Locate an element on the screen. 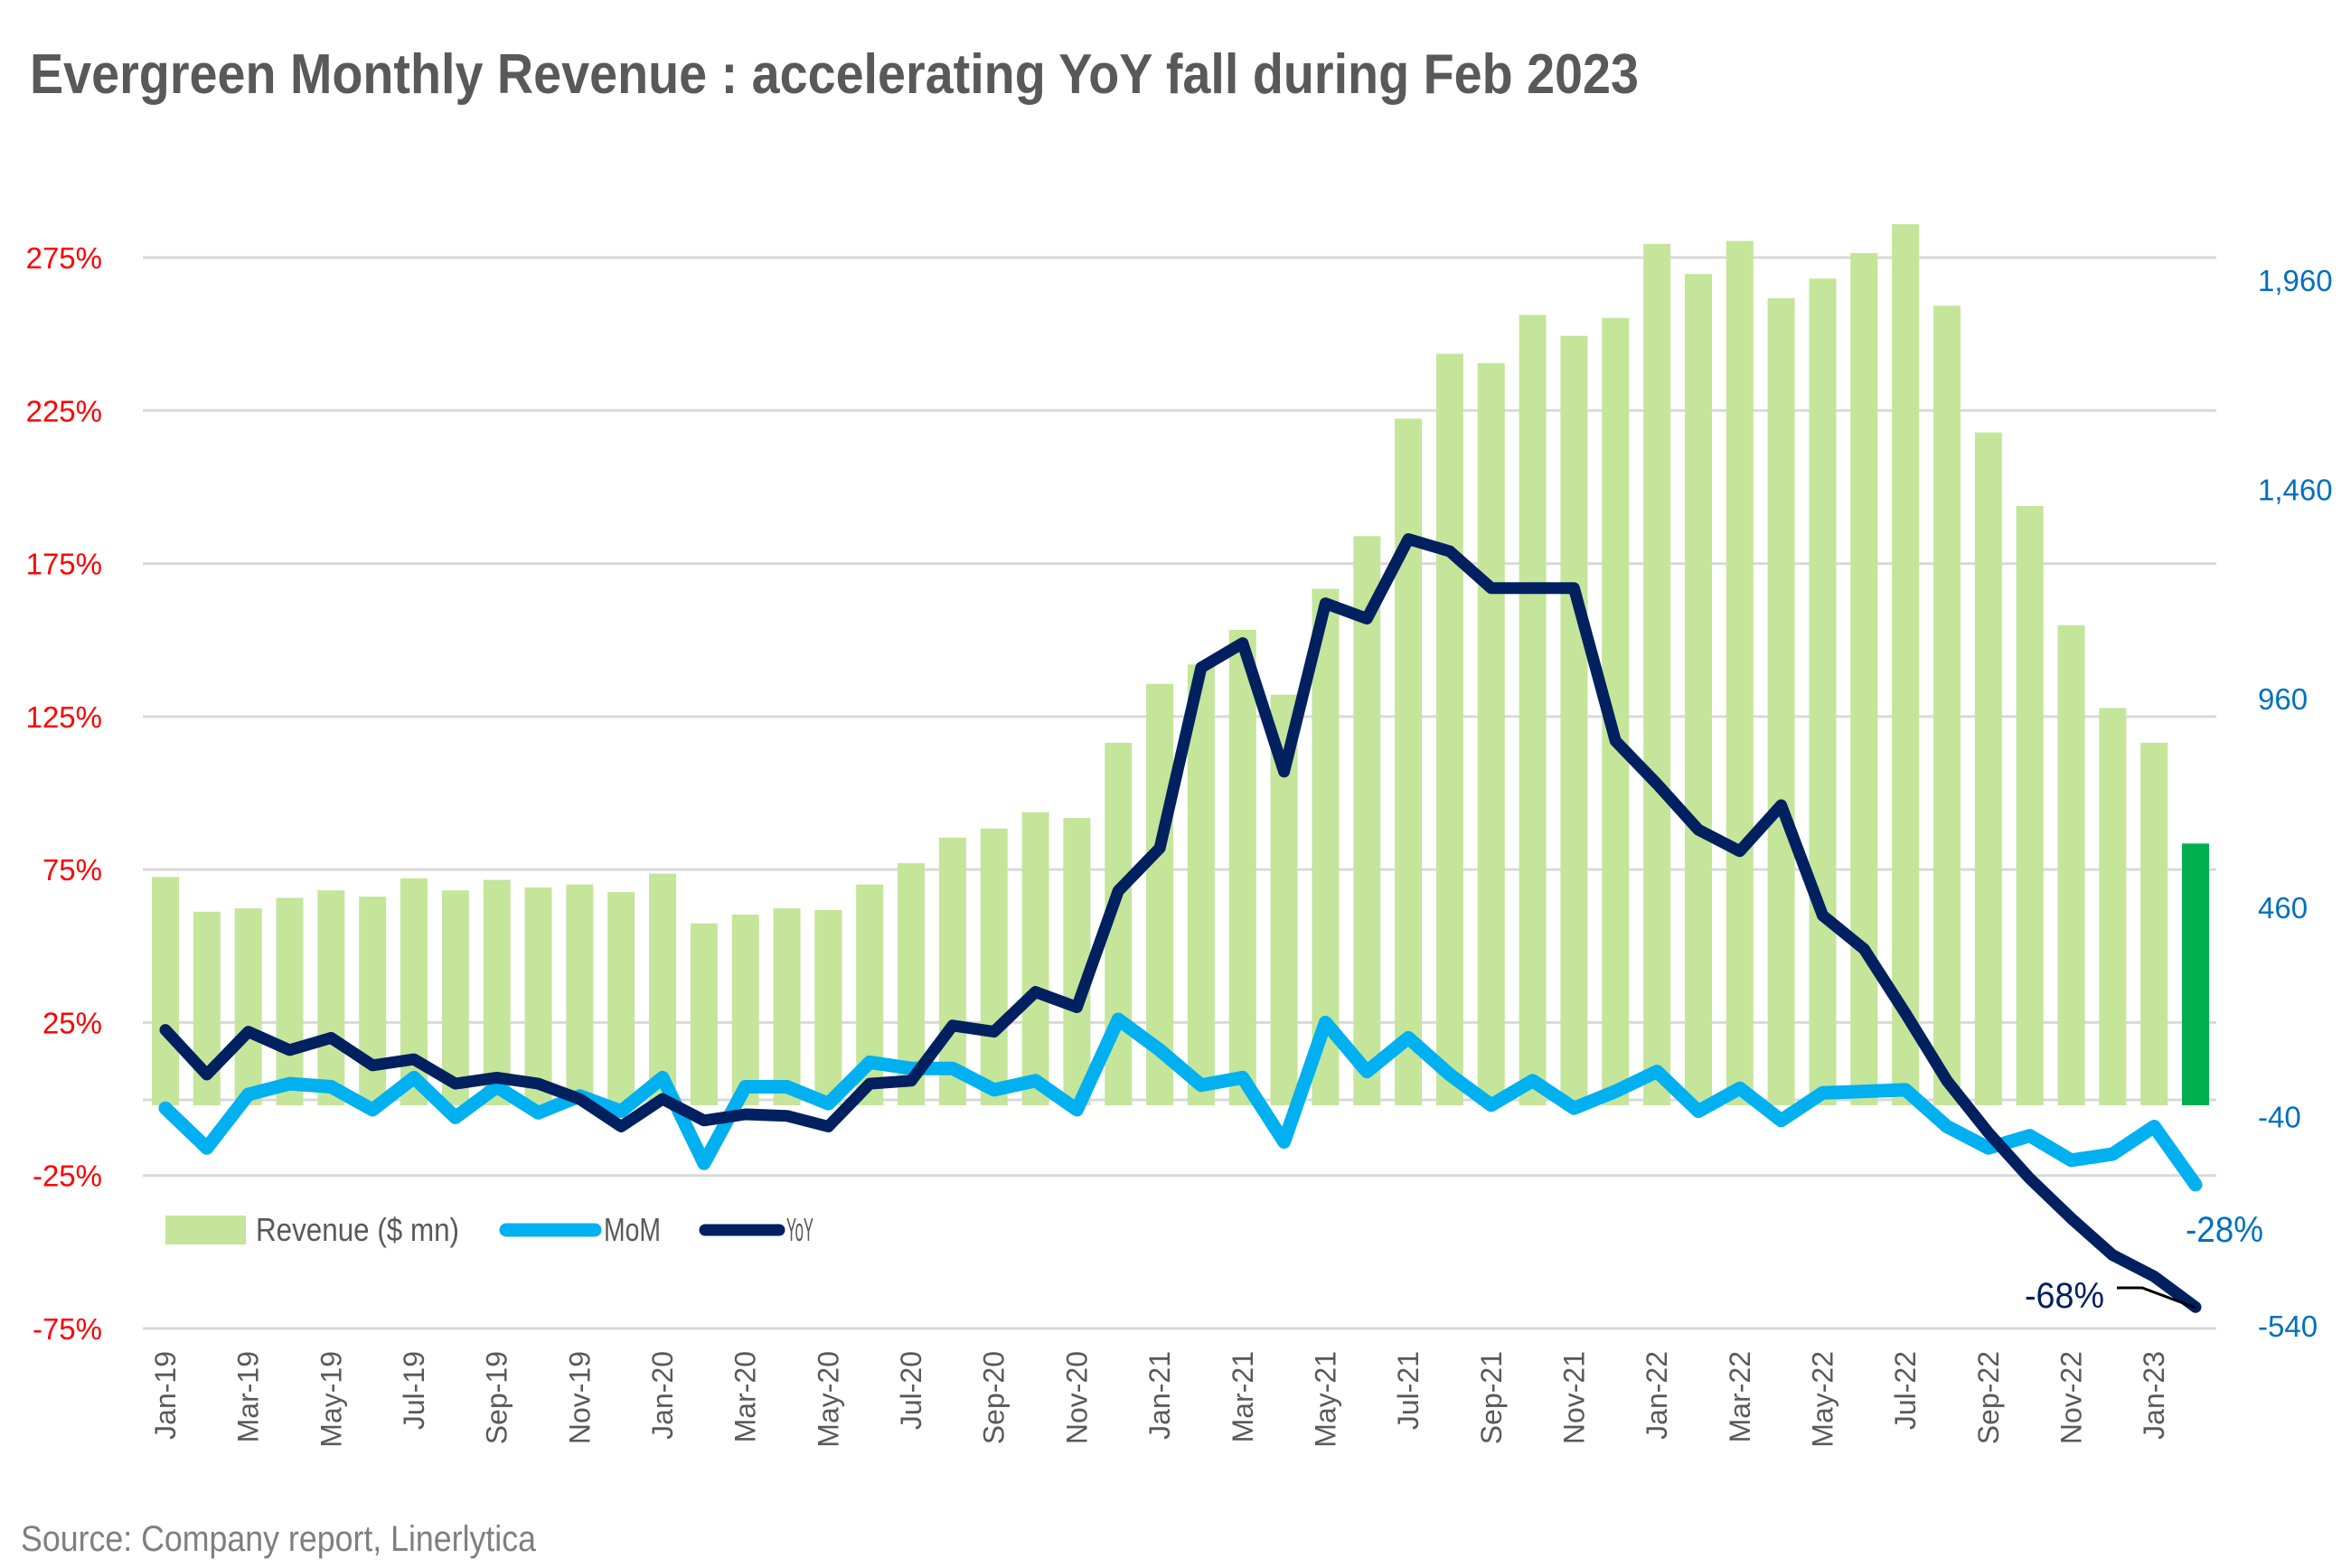  x-tick-label: Nov-20 is located at coordinates (1076, 1397).